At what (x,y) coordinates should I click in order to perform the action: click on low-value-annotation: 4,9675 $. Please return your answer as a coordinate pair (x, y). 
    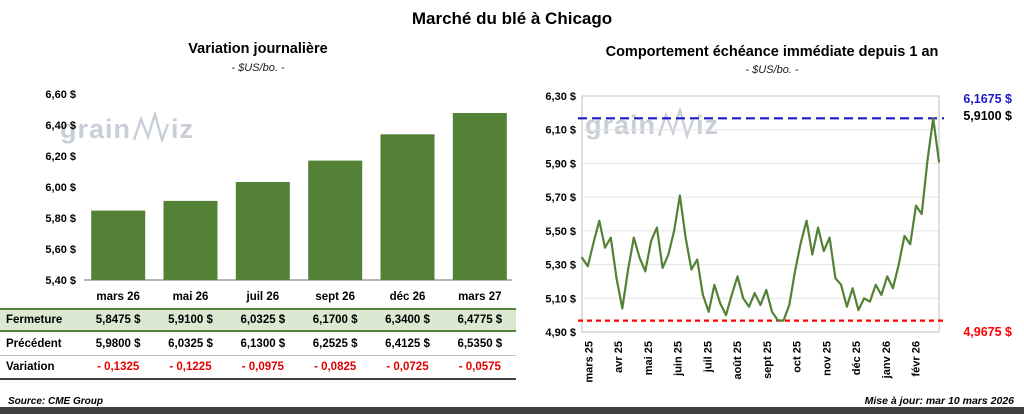
    Looking at the image, I should click on (987, 332).